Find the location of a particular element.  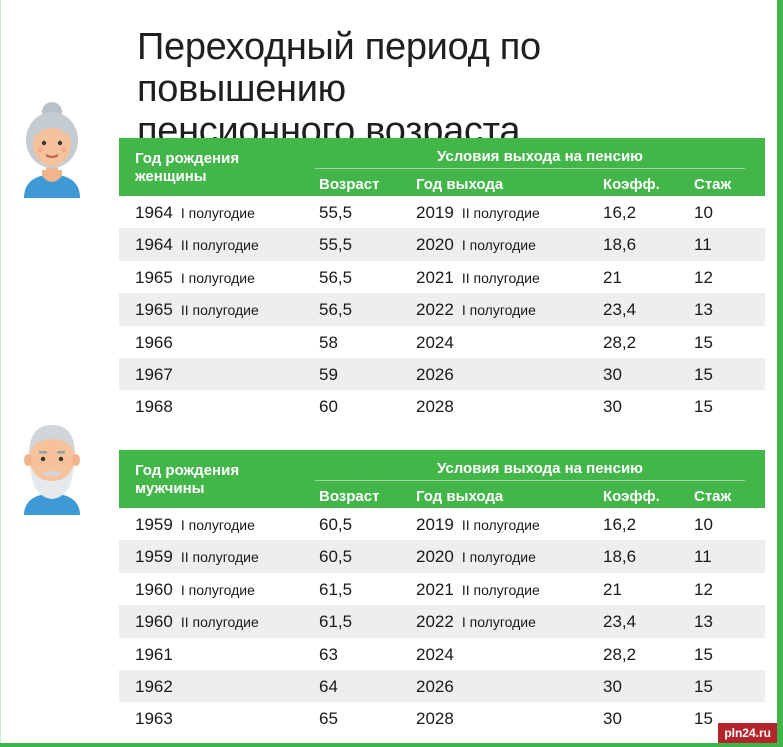

site-watermark: pln24.ru is located at coordinates (747, 733).